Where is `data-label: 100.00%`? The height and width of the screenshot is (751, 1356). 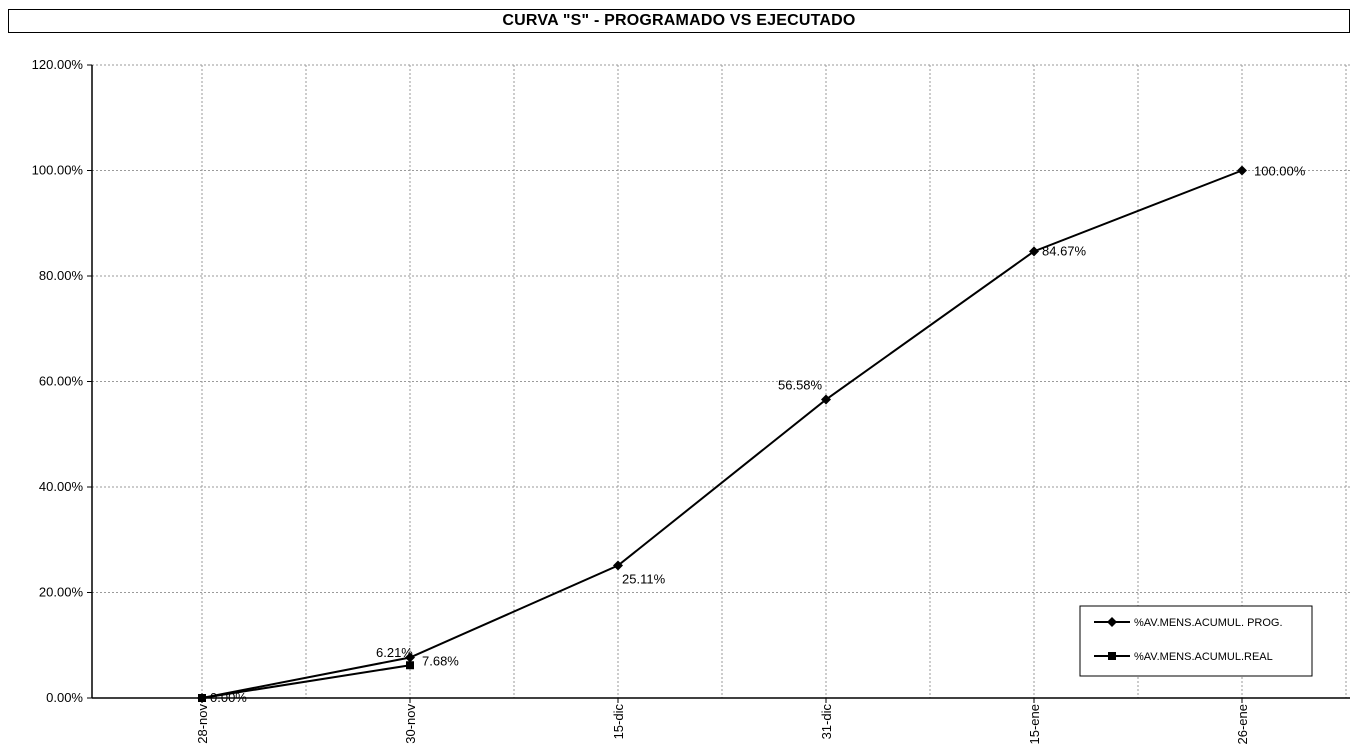
data-label: 100.00% is located at coordinates (1280, 171).